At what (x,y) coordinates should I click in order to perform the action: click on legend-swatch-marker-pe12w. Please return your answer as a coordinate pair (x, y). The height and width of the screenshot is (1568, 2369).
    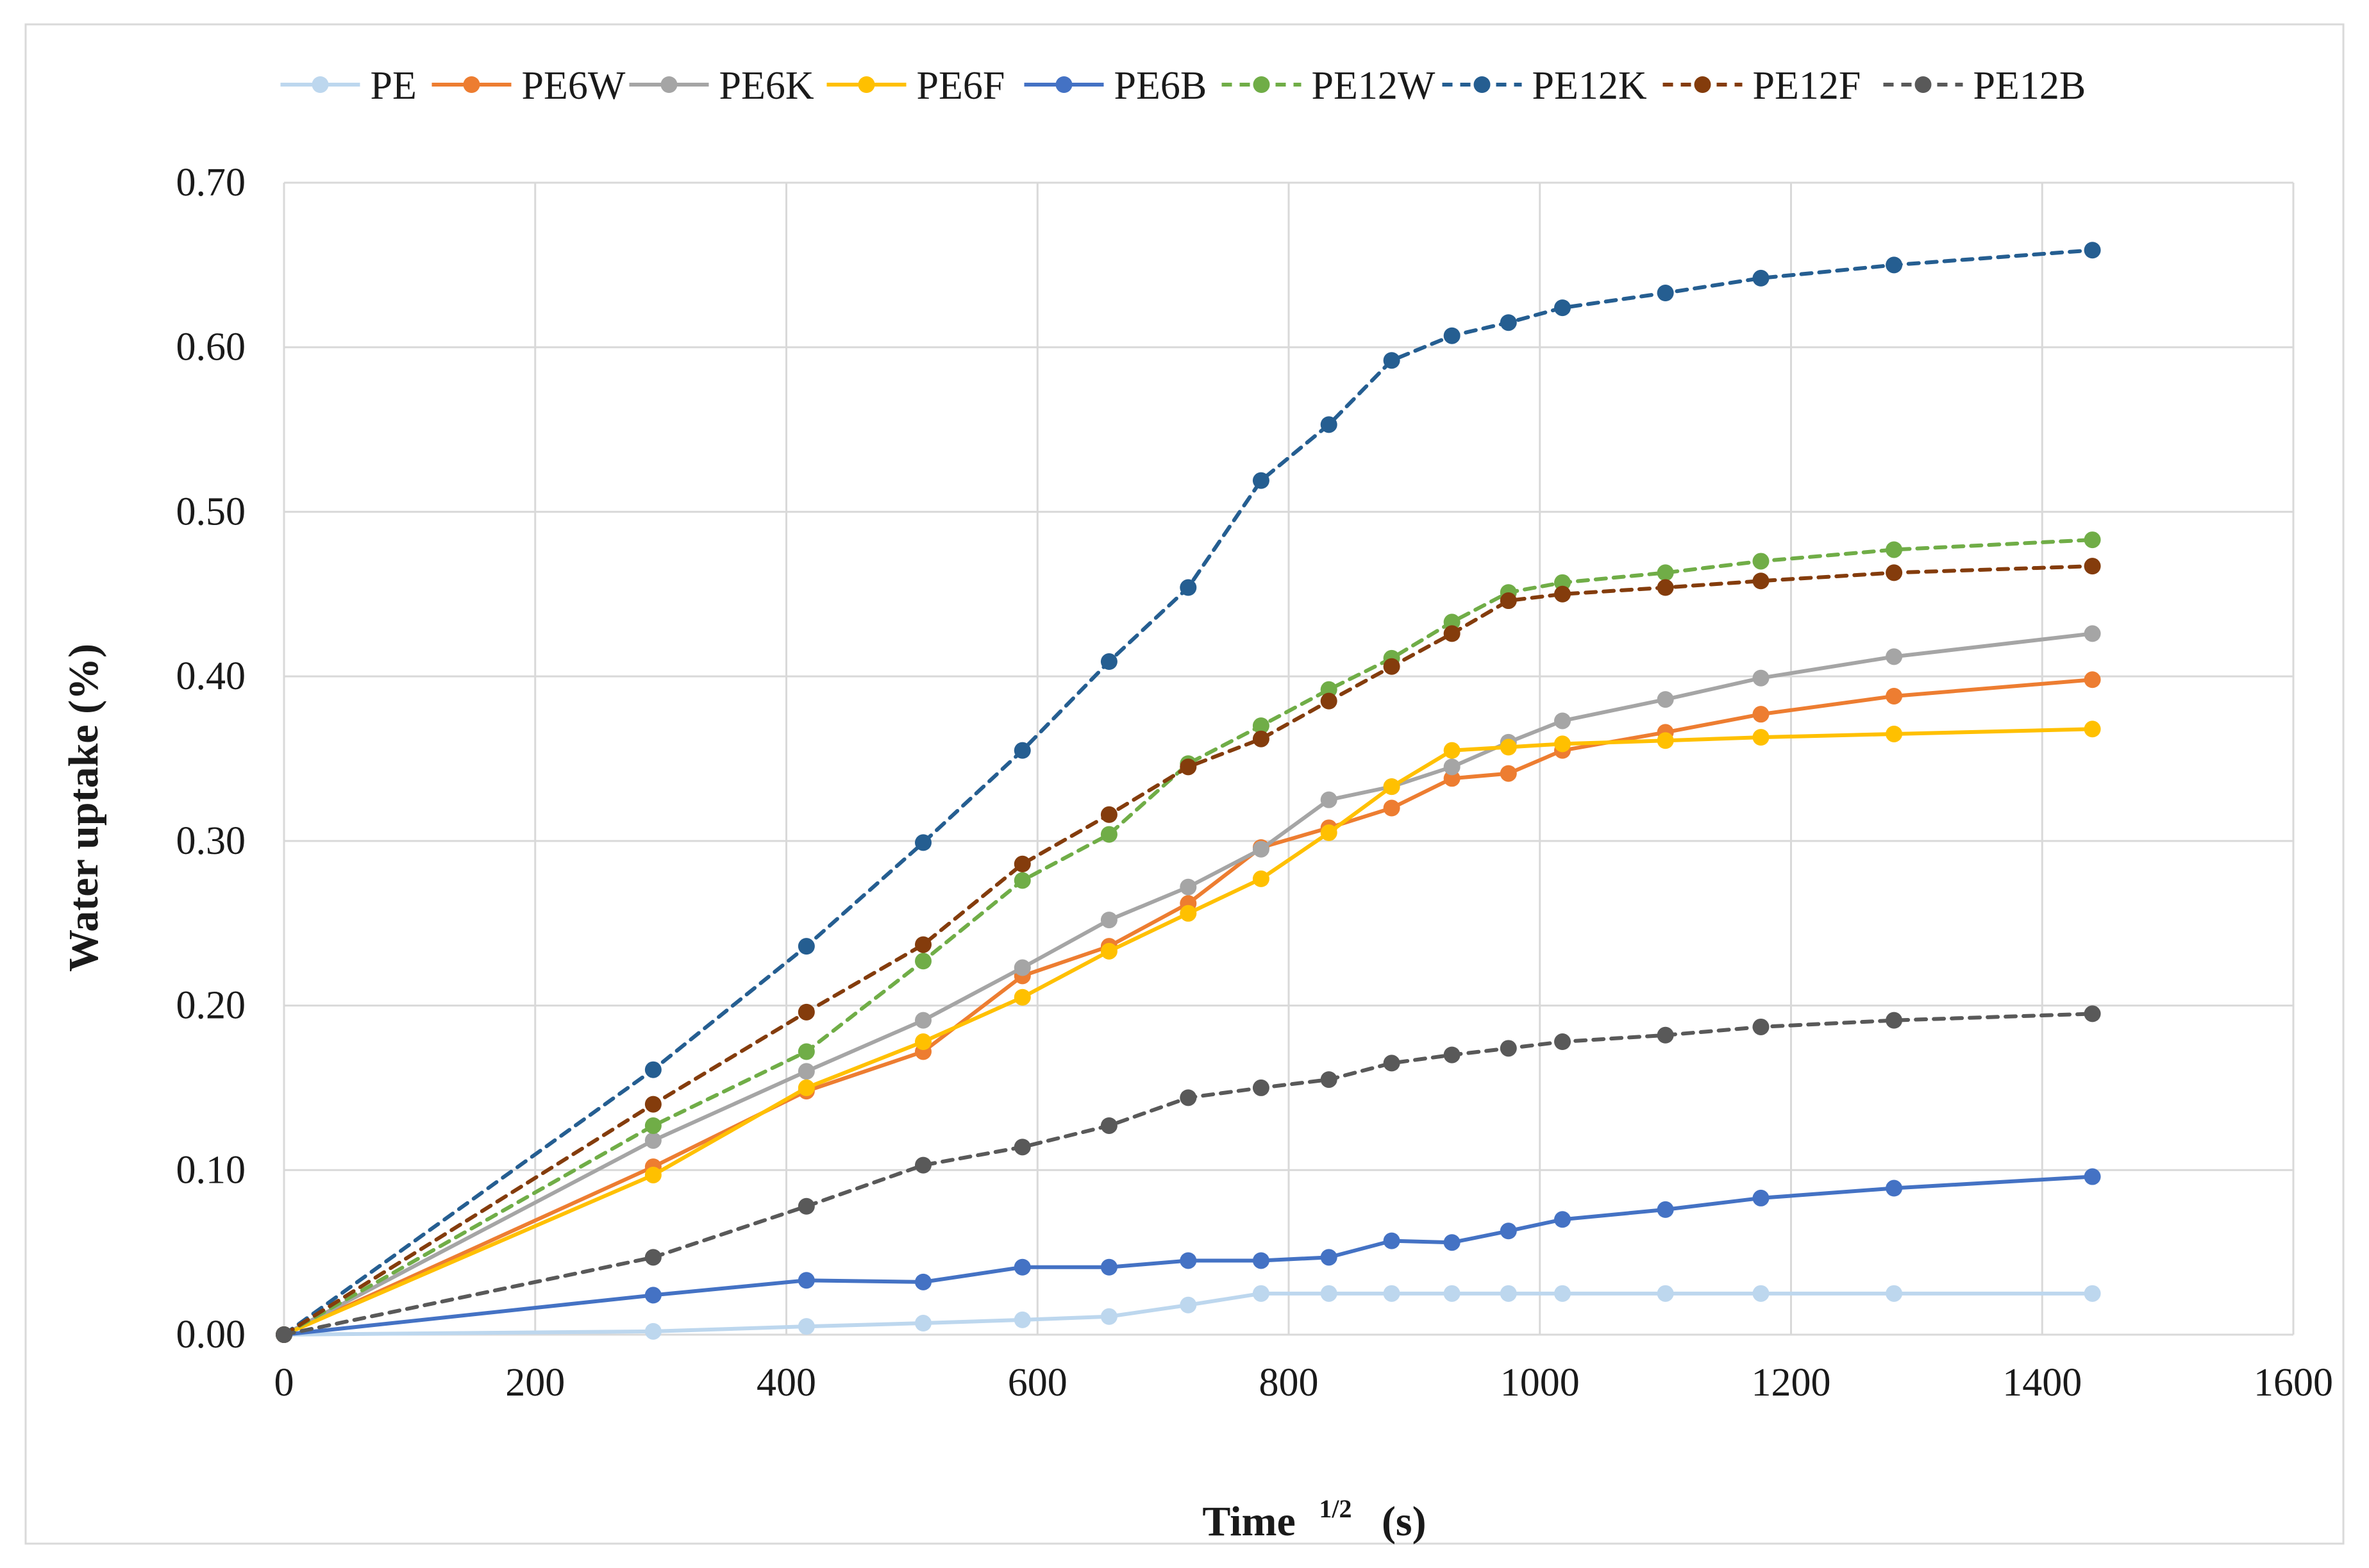
    Looking at the image, I should click on (1261, 84).